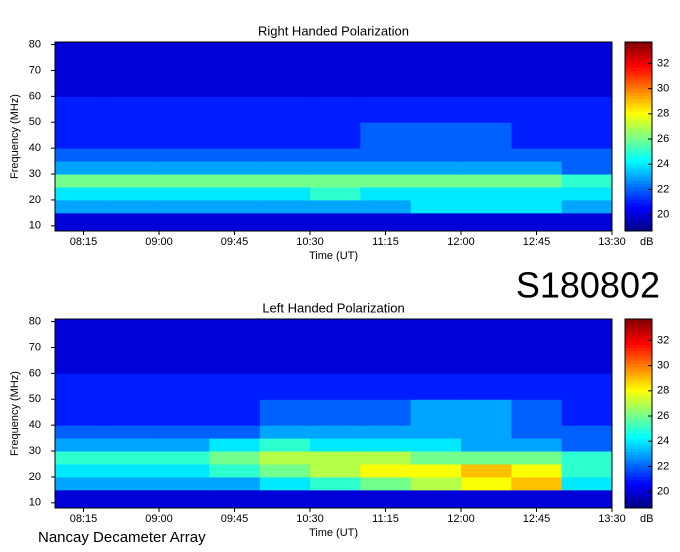  Describe the element at coordinates (35, 503) in the screenshot. I see `y-tick-label: 10` at that location.